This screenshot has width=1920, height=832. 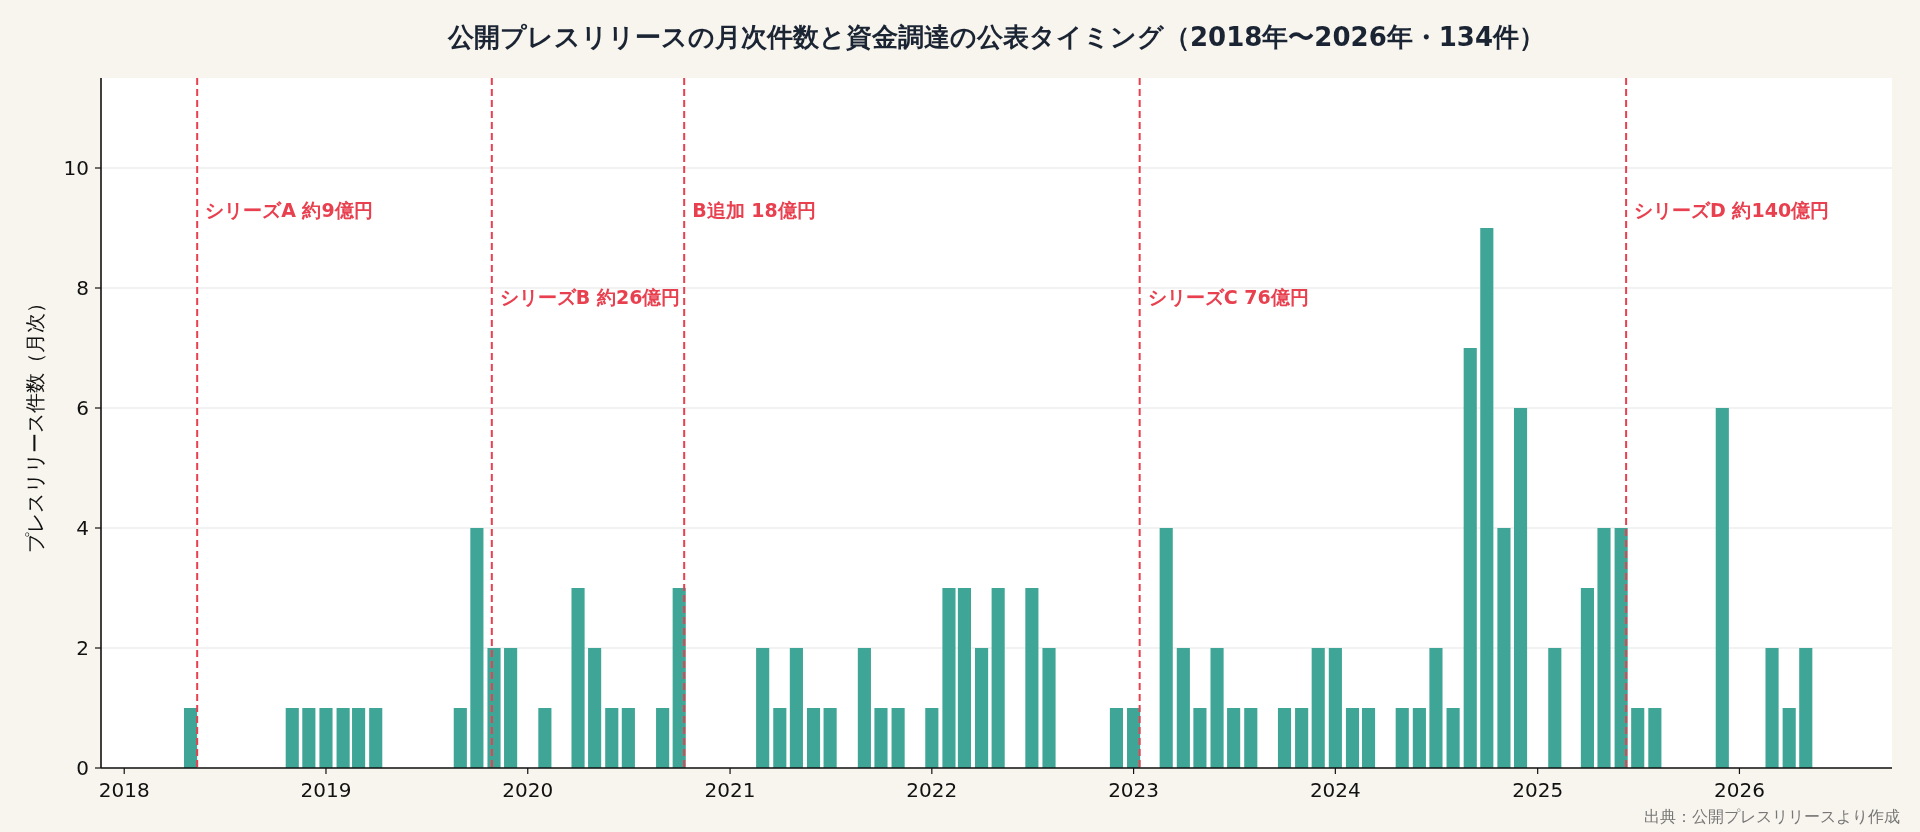 I want to click on x-tick-label: 2019, so click(x=326, y=790).